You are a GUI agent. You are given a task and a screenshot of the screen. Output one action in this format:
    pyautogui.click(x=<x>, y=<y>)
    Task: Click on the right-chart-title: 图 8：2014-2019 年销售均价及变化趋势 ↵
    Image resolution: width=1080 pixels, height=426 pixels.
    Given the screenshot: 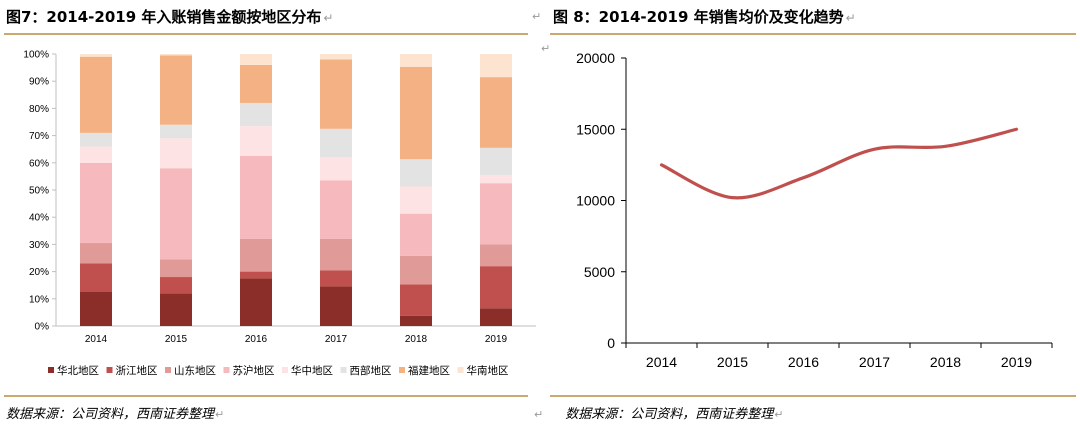 What is the action you would take?
    pyautogui.click(x=704, y=16)
    